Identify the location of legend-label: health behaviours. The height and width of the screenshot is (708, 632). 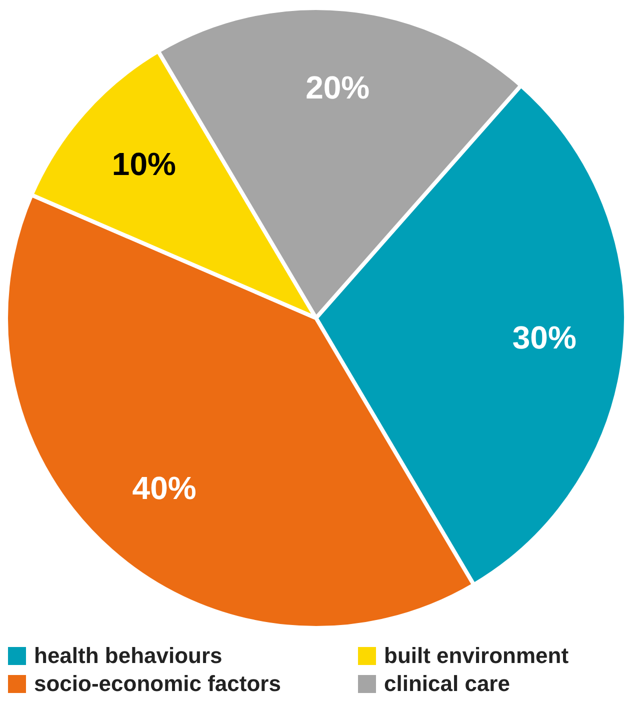
(128, 656).